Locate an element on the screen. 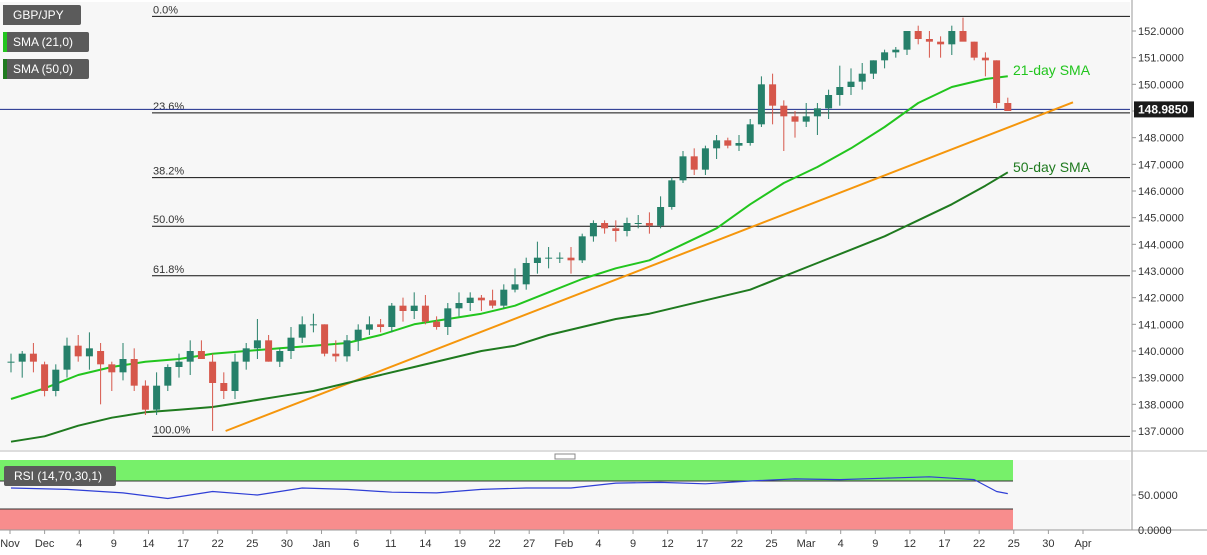  y-tick-label: 142.0000 is located at coordinates (1161, 299).